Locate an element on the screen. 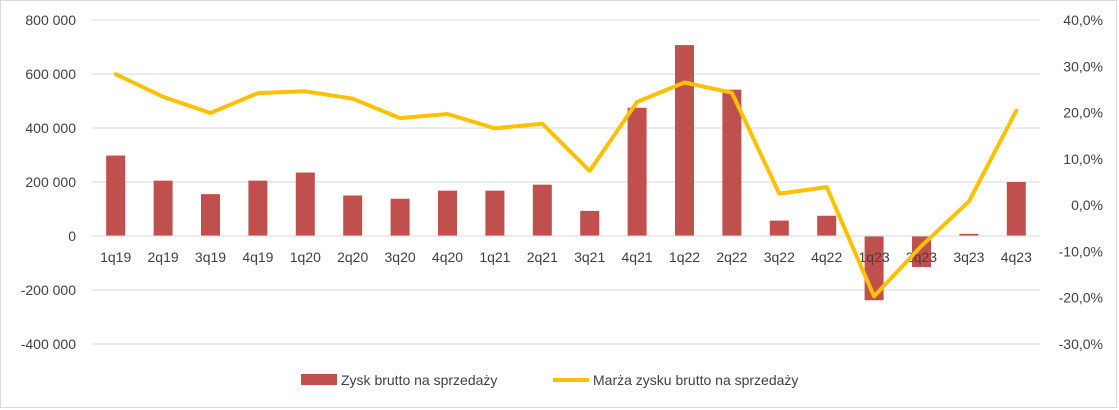  x-tick-label: 3q20 is located at coordinates (400, 257).